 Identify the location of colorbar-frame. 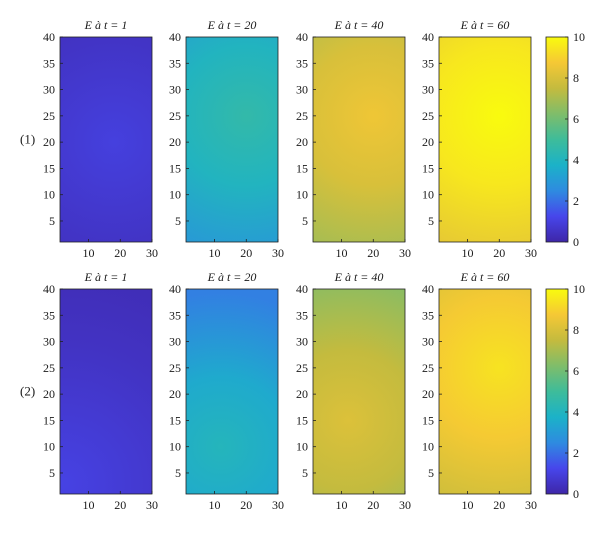
(557, 139).